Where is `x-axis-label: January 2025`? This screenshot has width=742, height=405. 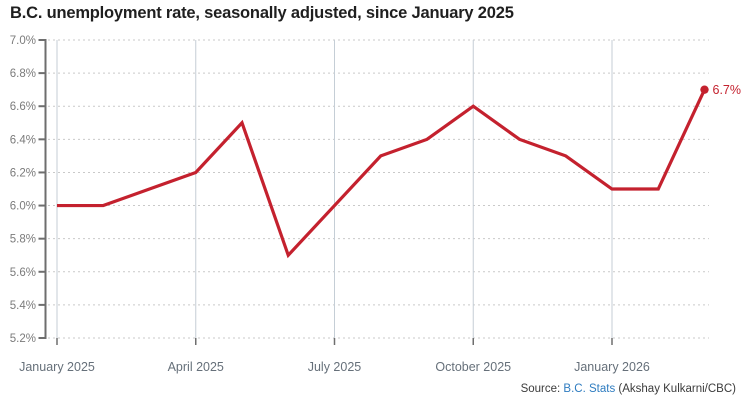
x-axis-label: January 2025 is located at coordinates (57, 367).